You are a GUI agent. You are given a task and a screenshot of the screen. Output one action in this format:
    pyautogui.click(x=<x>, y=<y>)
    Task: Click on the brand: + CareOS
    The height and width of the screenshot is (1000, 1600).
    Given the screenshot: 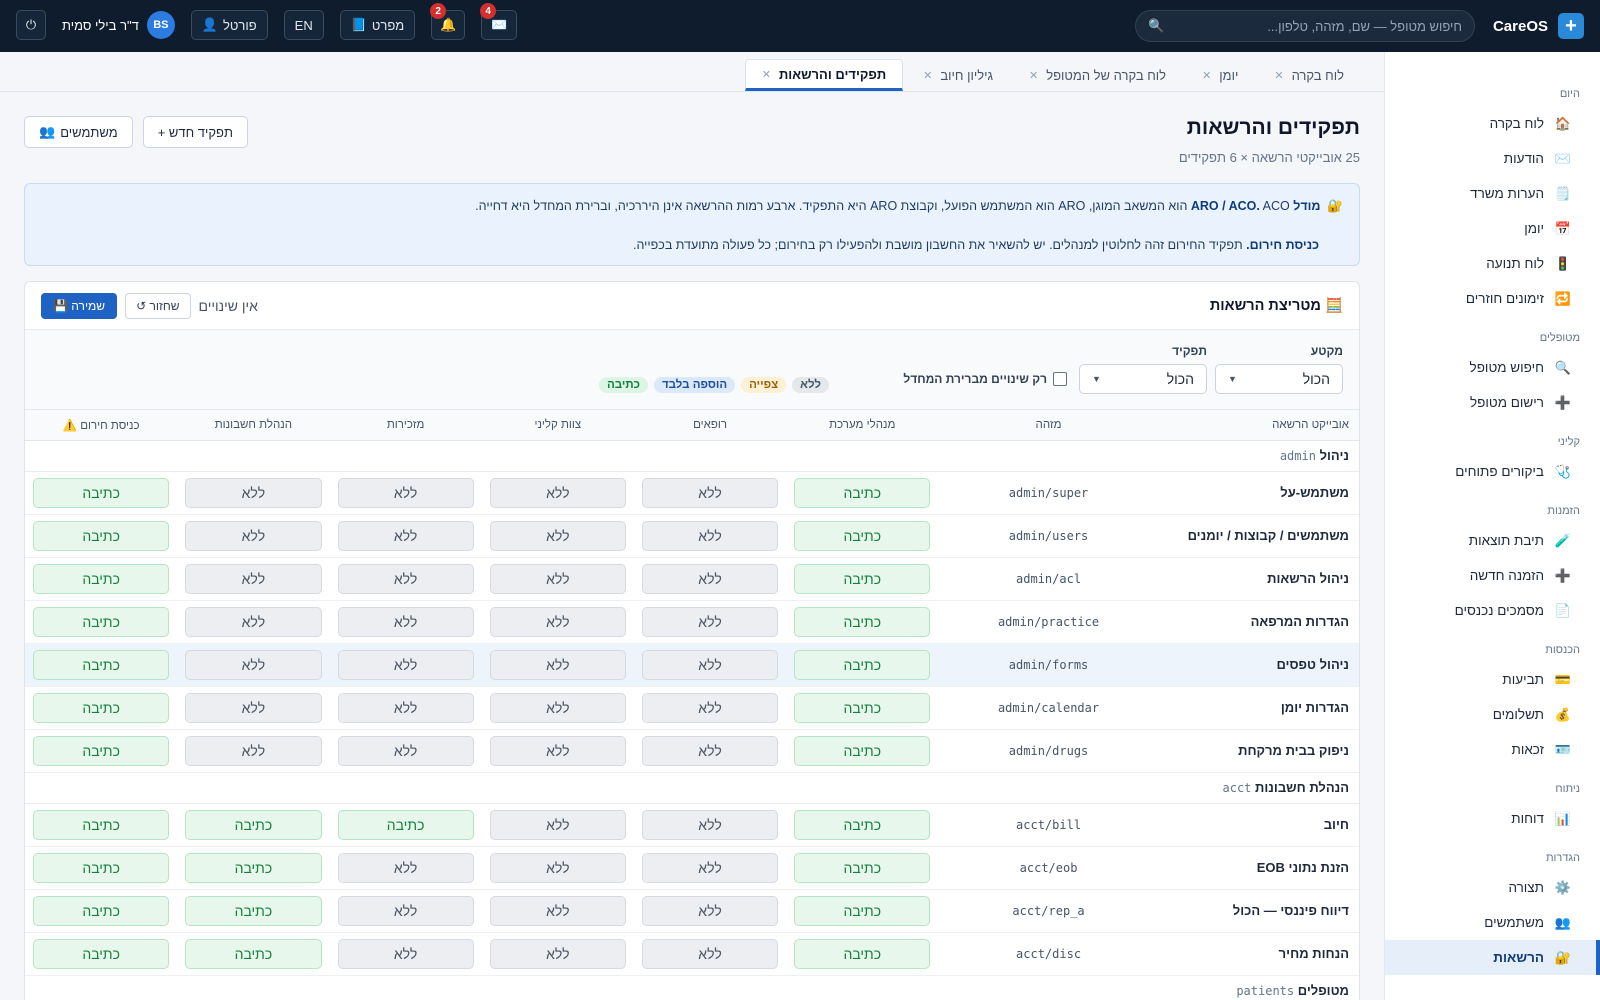 What is the action you would take?
    pyautogui.click(x=1538, y=26)
    